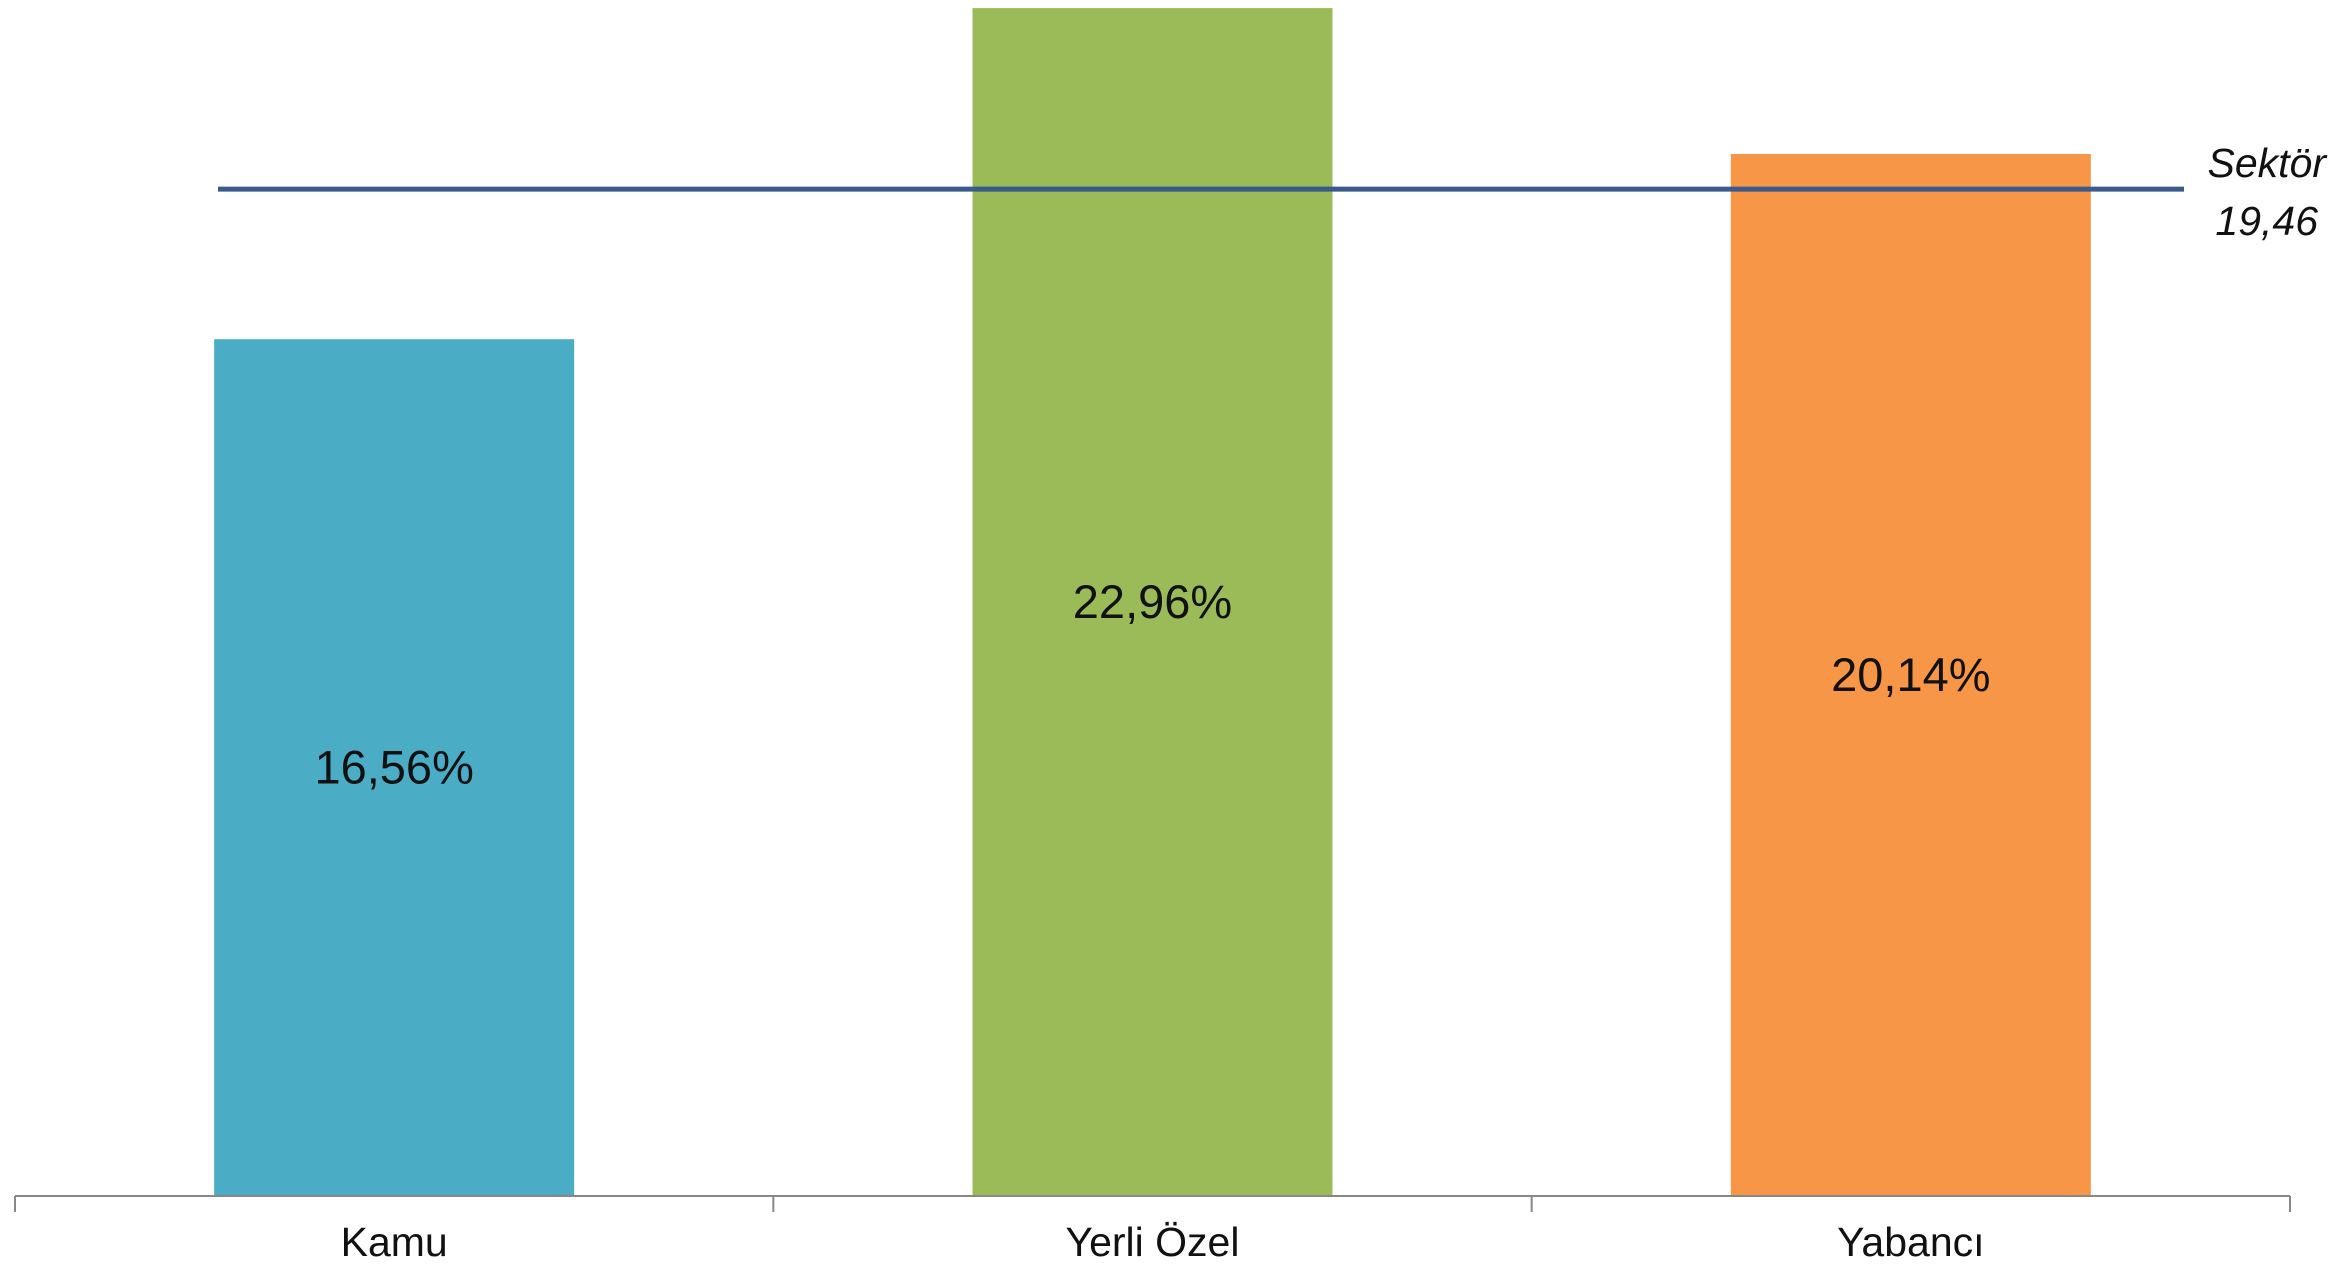 This screenshot has width=2336, height=1275. What do you see at coordinates (2268, 163) in the screenshot?
I see `sector-reference-name: Sektör` at bounding box center [2268, 163].